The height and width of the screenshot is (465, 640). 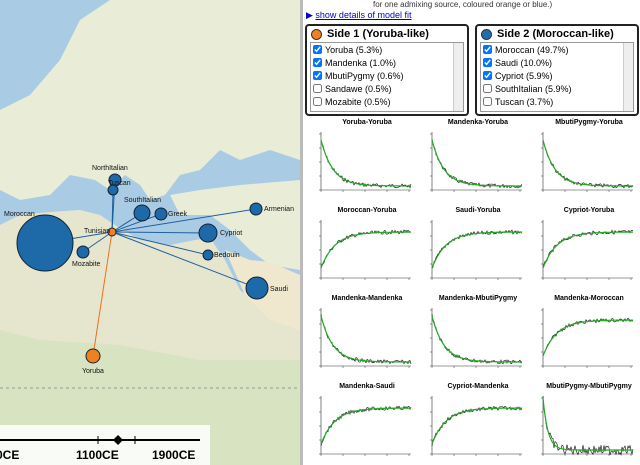 What do you see at coordinates (478, 122) in the screenshot?
I see `plot-title: Mandenka-Yoruba` at bounding box center [478, 122].